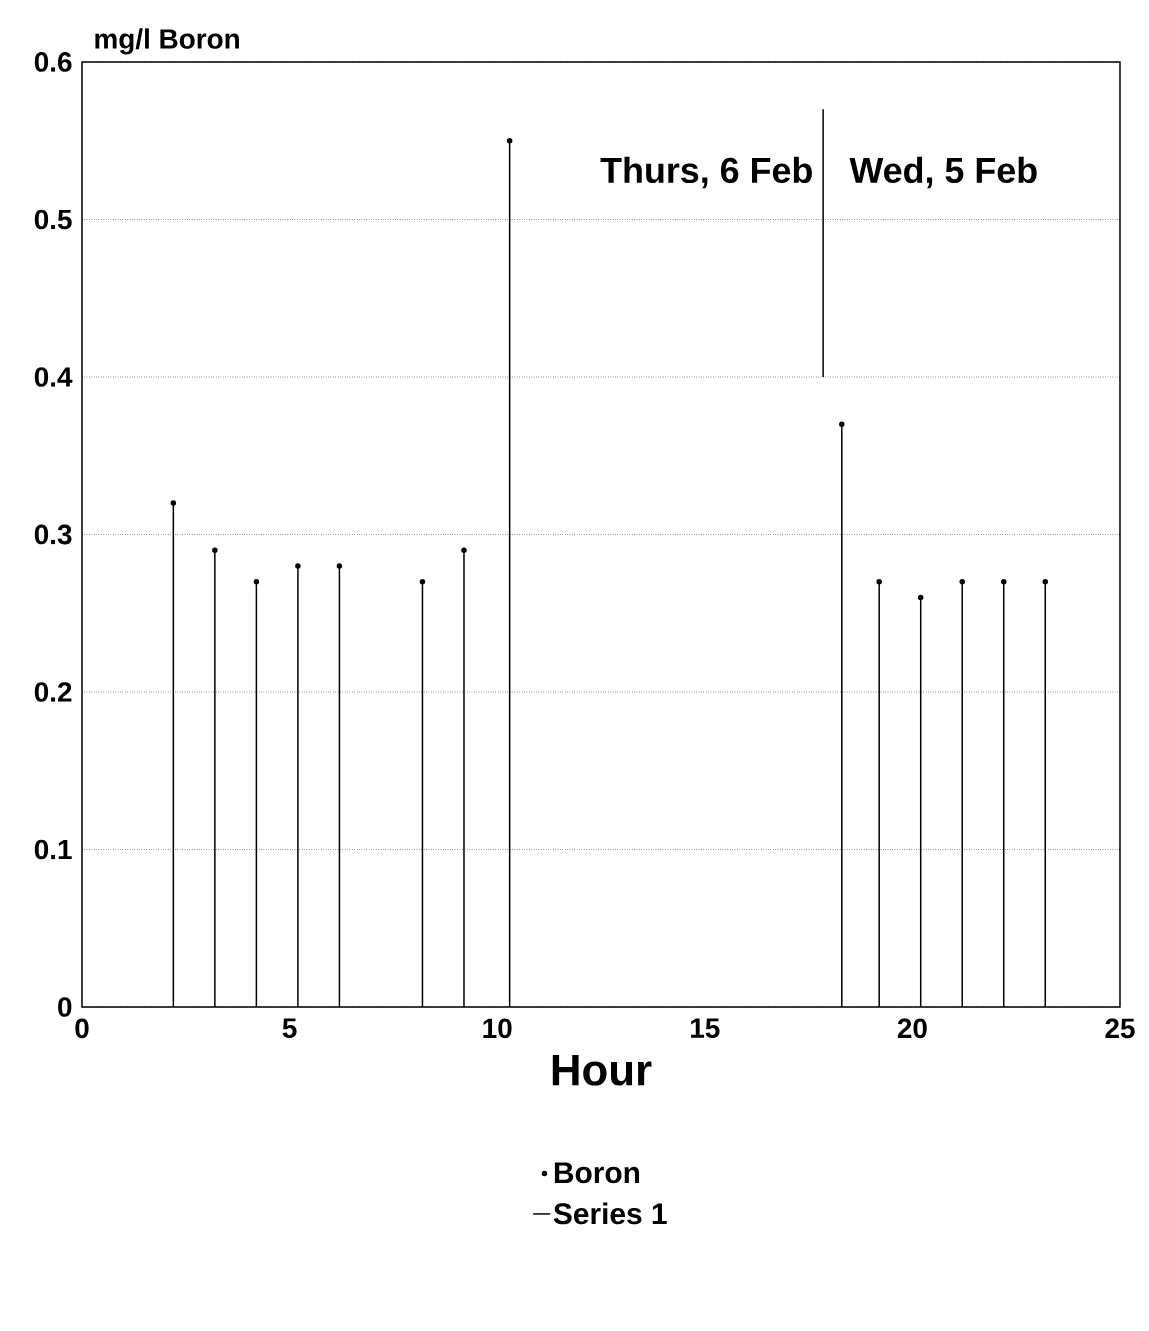 This screenshot has width=1149, height=1331. Describe the element at coordinates (610, 1213) in the screenshot. I see `legend-label: Series 1` at that location.